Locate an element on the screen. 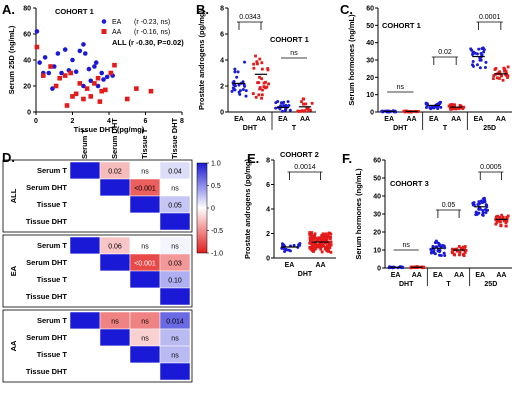  panel-f-category-label: DHT is located at coordinates (406, 284).